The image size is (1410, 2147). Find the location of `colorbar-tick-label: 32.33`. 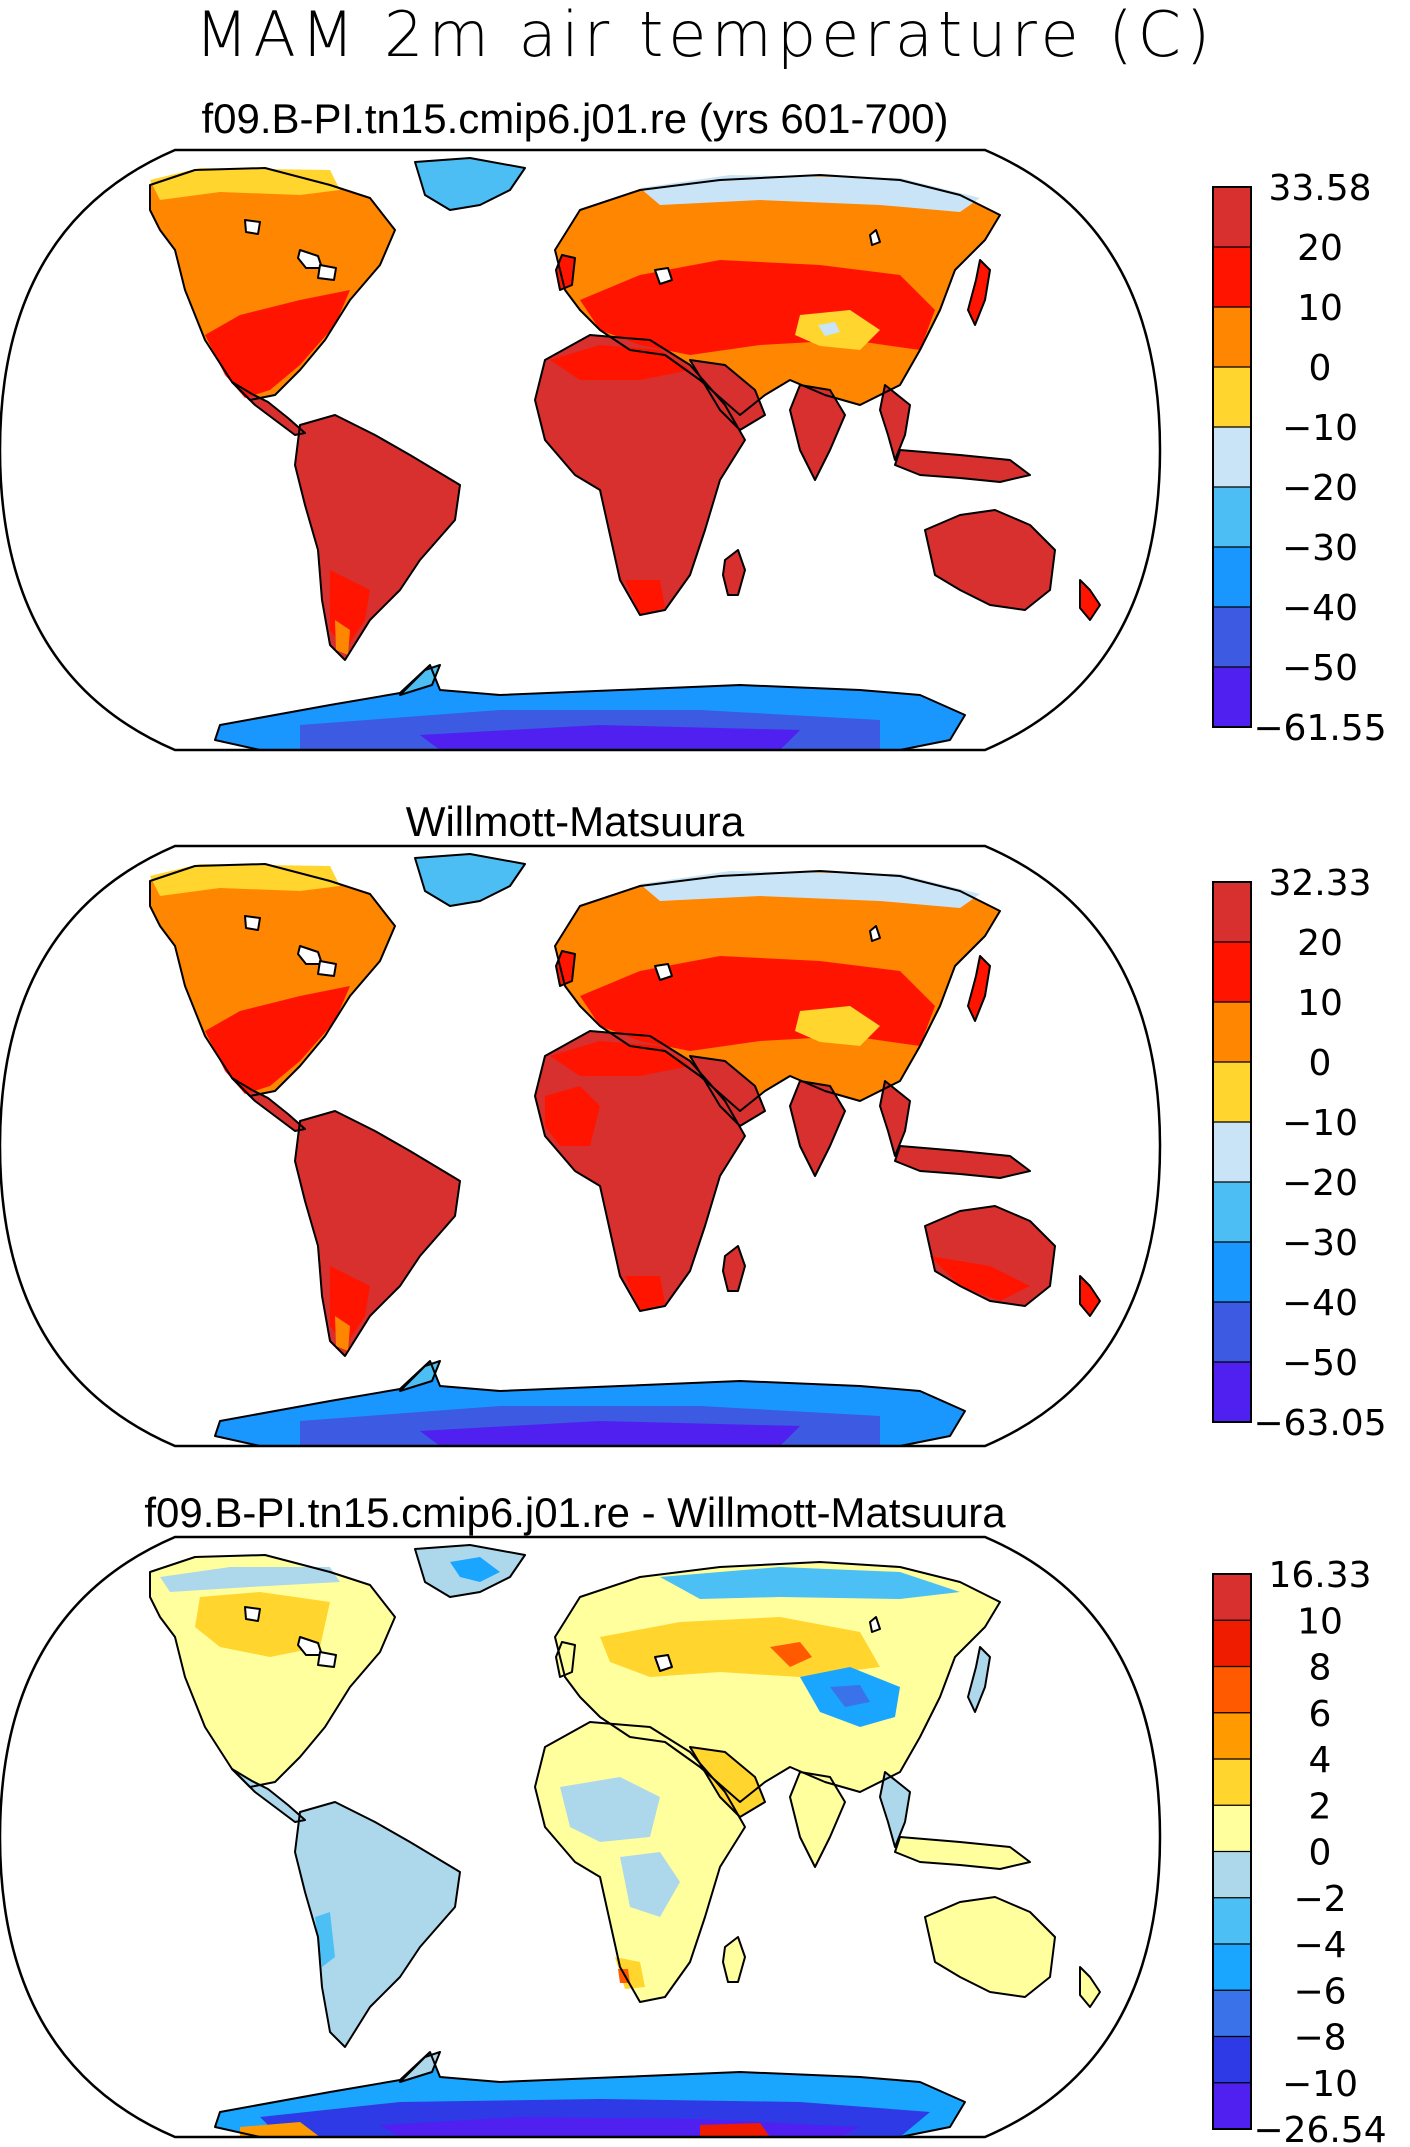

colorbar-tick-label: 32.33 is located at coordinates (1319, 883).